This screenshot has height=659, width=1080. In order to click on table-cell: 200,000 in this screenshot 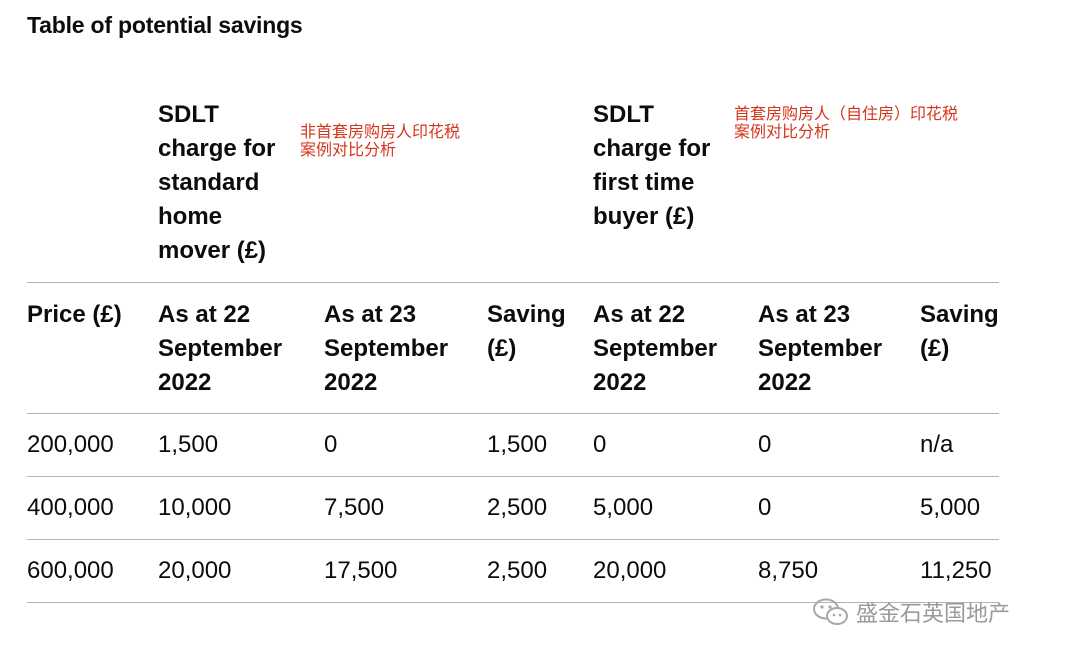, I will do `click(70, 444)`.